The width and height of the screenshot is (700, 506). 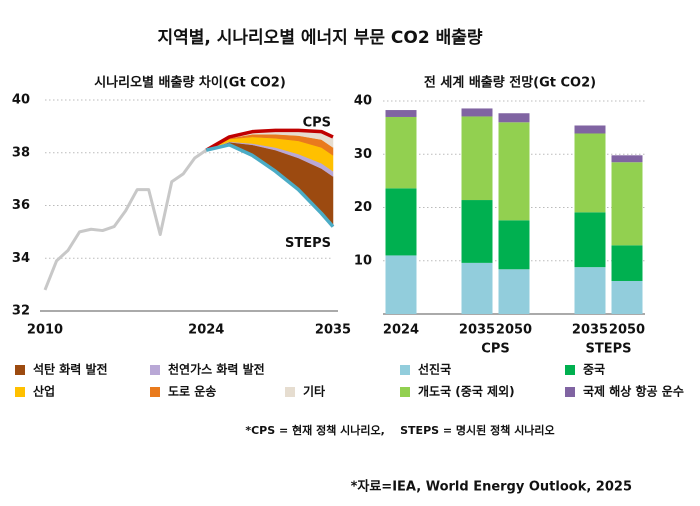 I want to click on y-tick-label: 30, so click(x=363, y=154).